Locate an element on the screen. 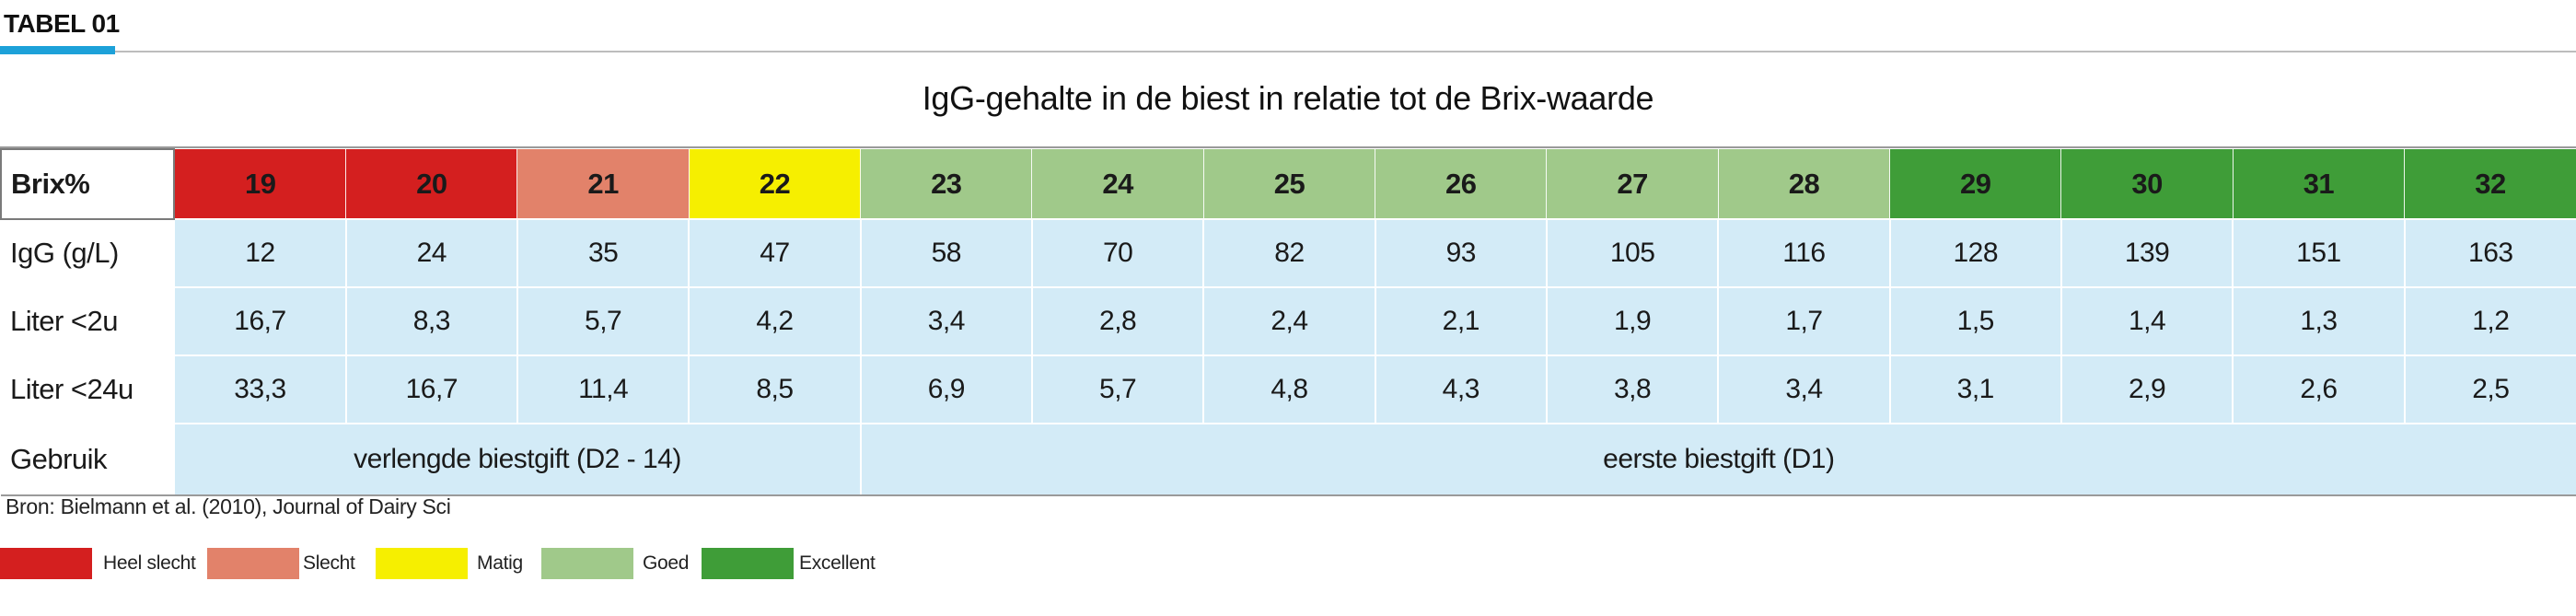 The image size is (2576, 616). row-header-igg: IgG (g/L) is located at coordinates (88, 252).